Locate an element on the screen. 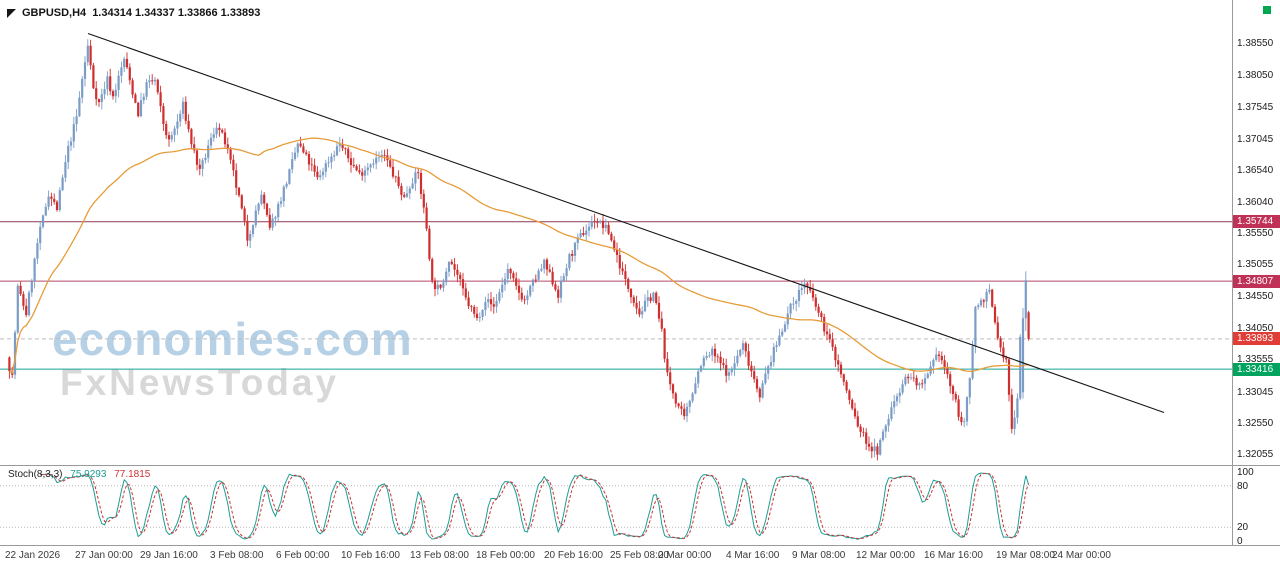  price-badge: 1.34807 is located at coordinates (1256, 281).